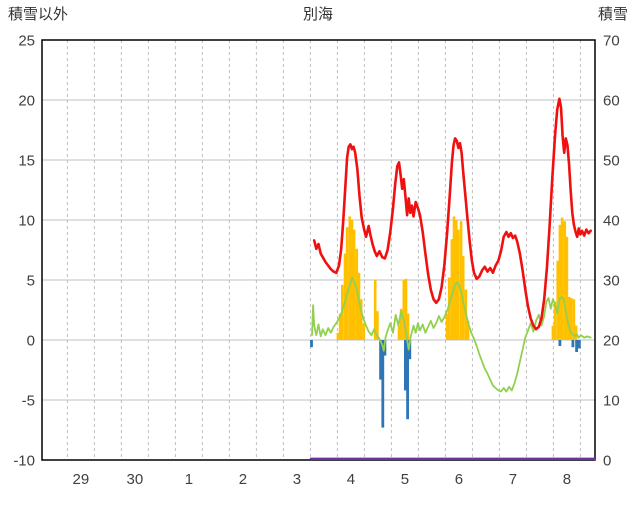 The height and width of the screenshot is (506, 636). I want to click on x-axis-tick-label: 1, so click(189, 479).